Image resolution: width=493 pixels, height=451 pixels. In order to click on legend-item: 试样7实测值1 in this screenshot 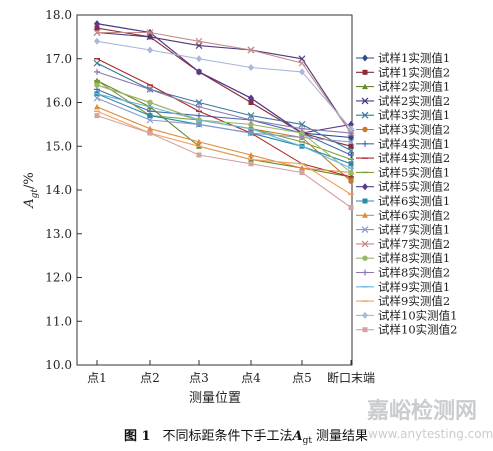, I will do `click(403, 230)`.